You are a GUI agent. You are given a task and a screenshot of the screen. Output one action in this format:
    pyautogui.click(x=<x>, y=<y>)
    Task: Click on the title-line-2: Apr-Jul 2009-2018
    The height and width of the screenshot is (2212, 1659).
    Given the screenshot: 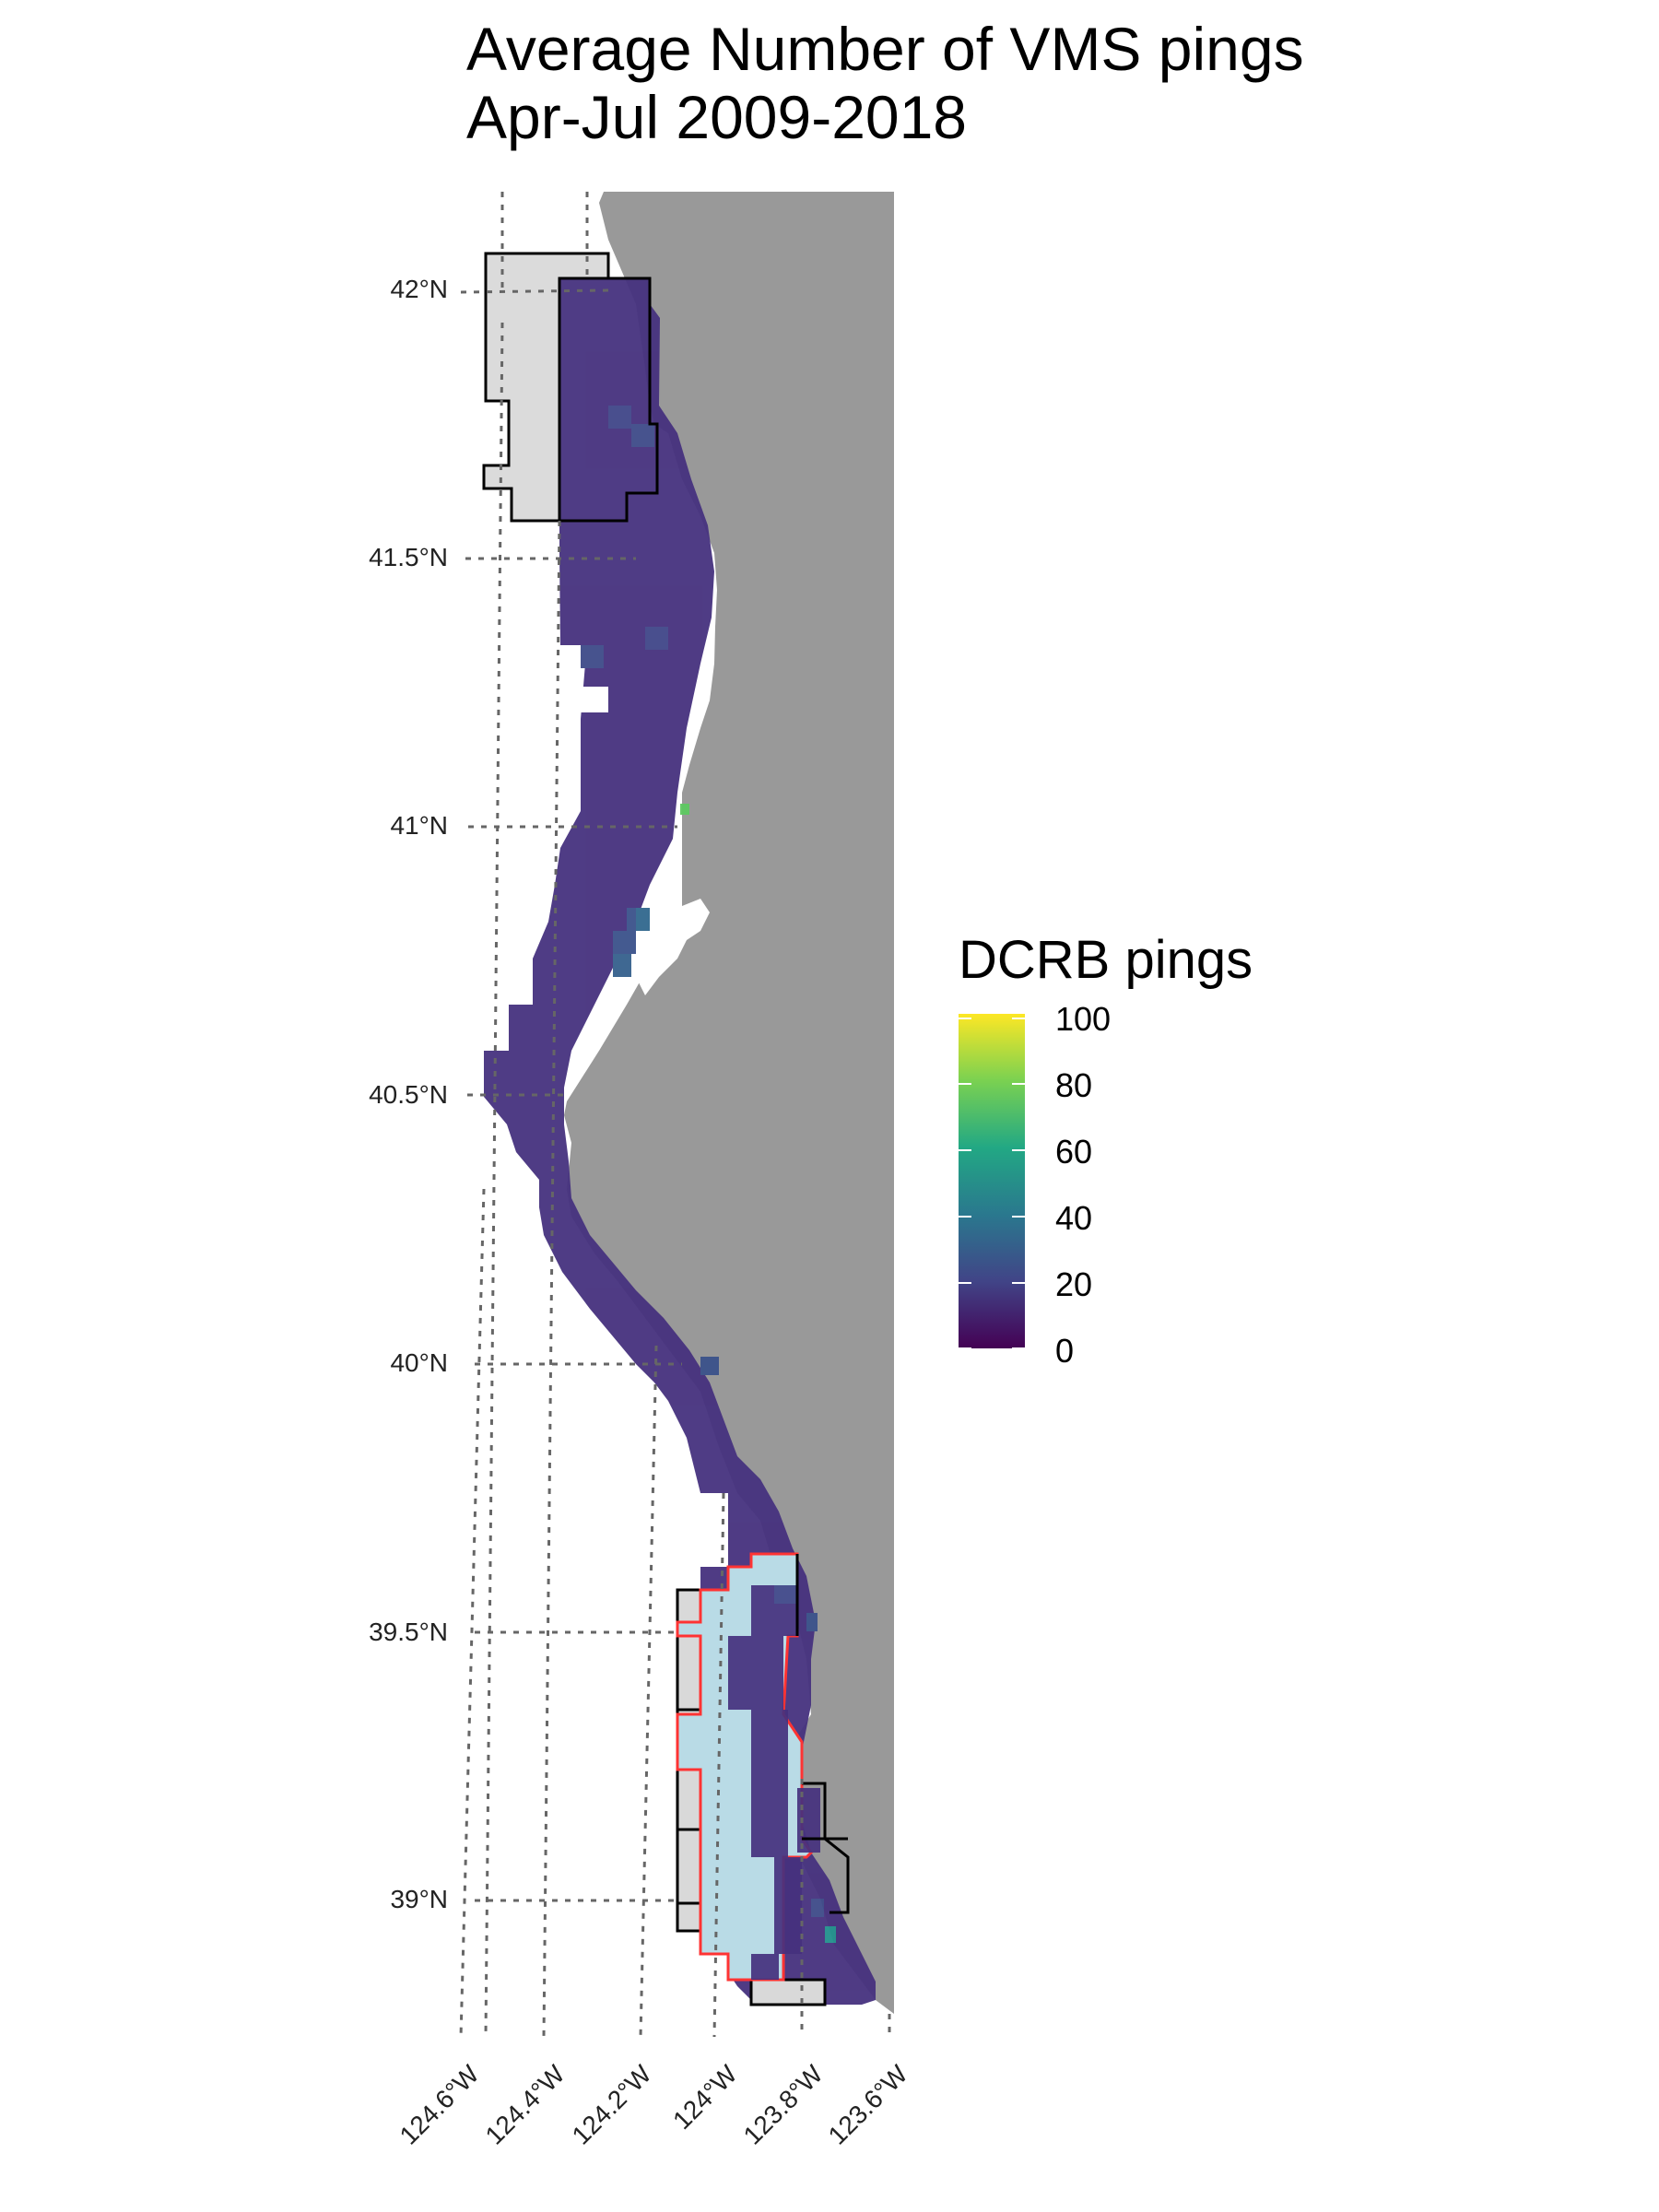 What is the action you would take?
    pyautogui.click(x=717, y=117)
    